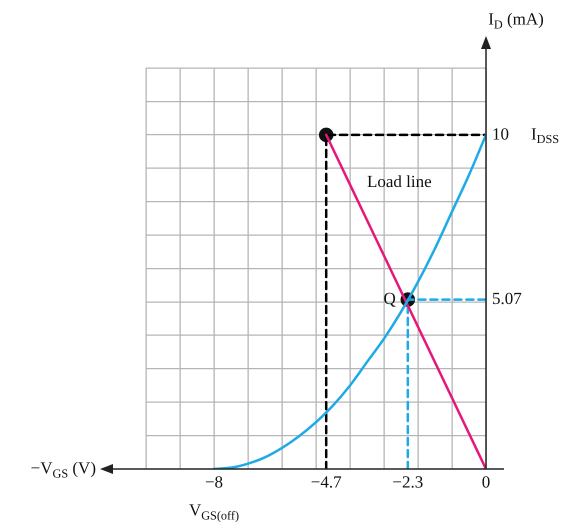  What do you see at coordinates (507, 298) in the screenshot?
I see `y-tick-label: 5.07` at bounding box center [507, 298].